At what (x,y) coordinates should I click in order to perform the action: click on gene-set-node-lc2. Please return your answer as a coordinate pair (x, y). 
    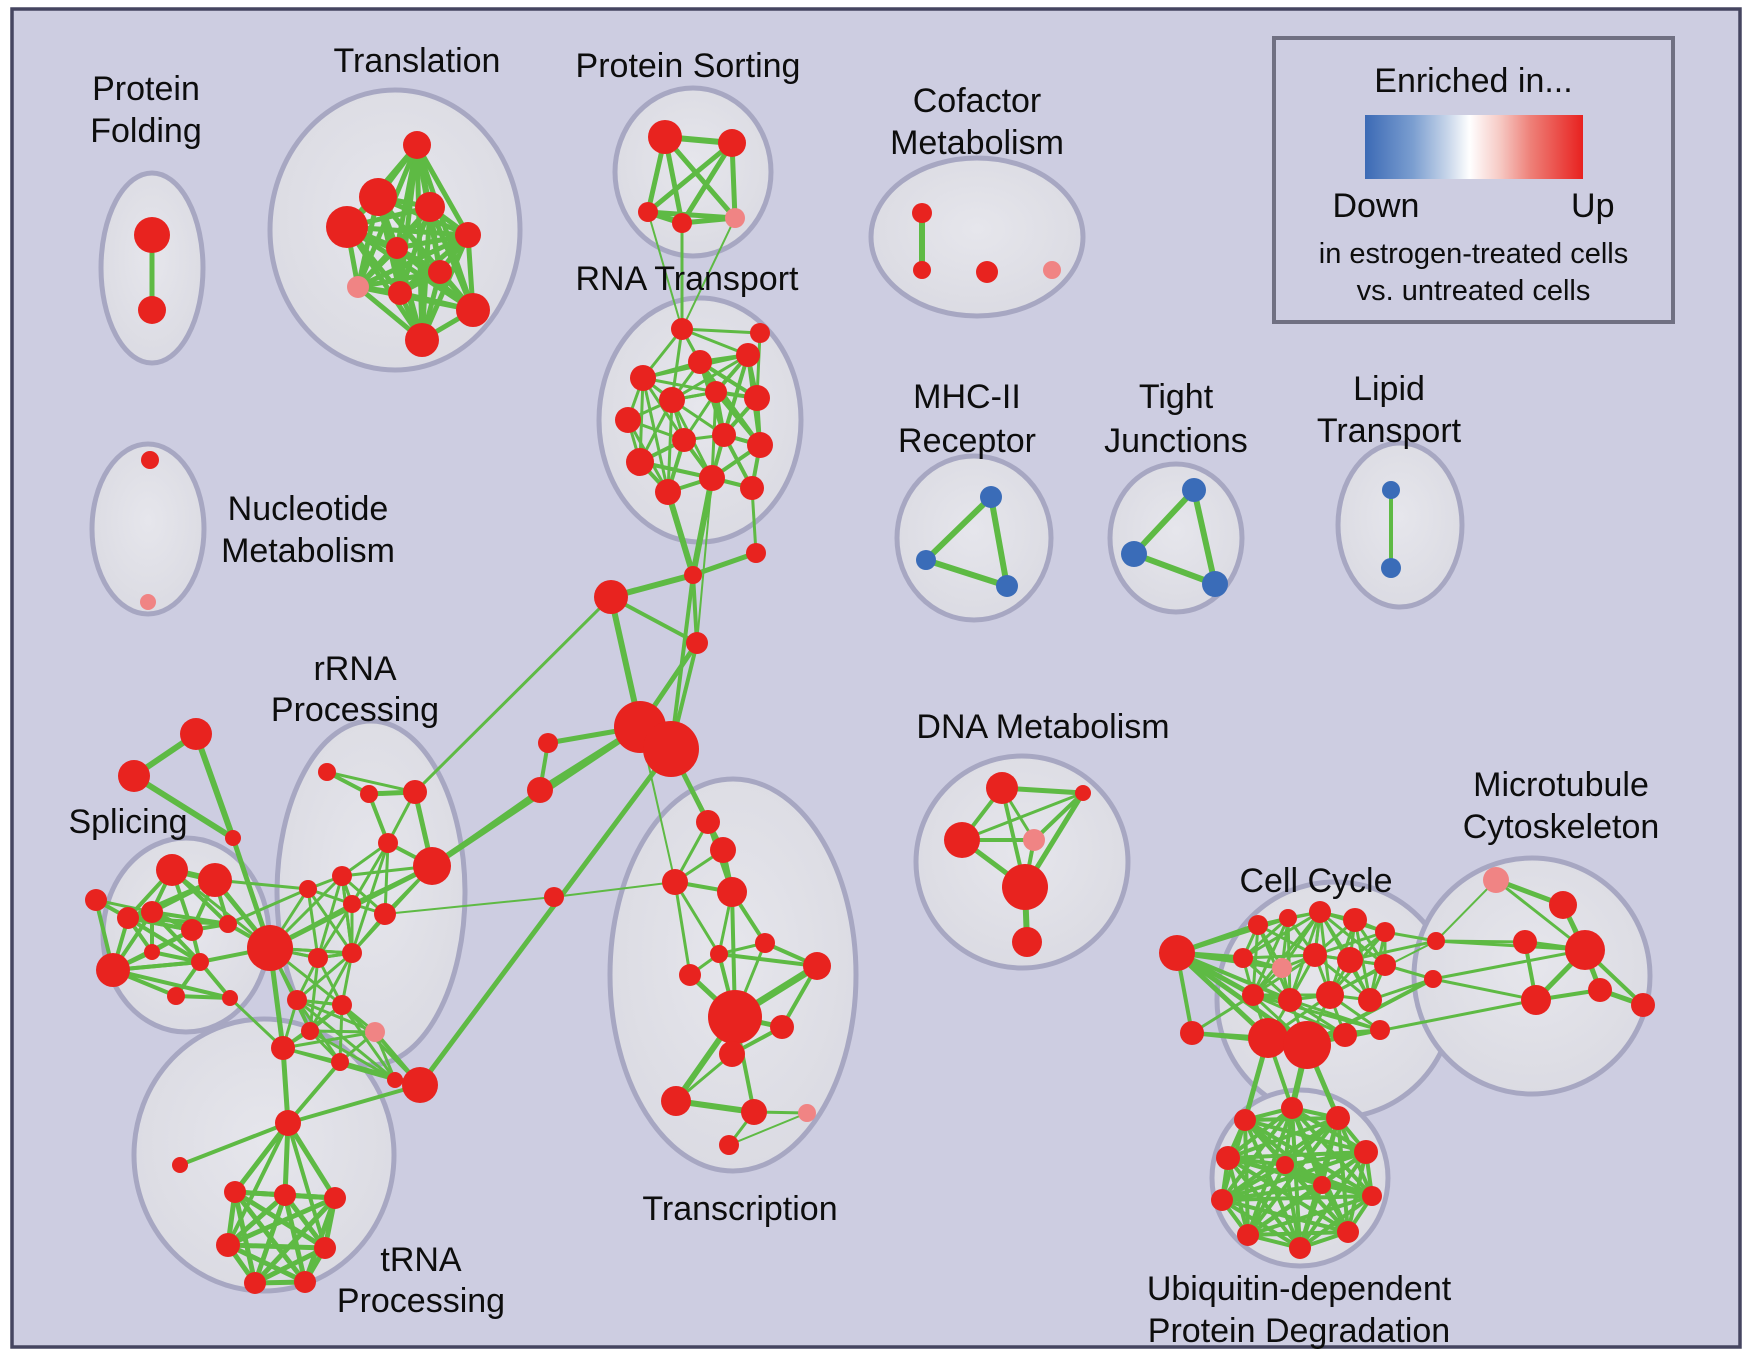
    Looking at the image, I should click on (540, 790).